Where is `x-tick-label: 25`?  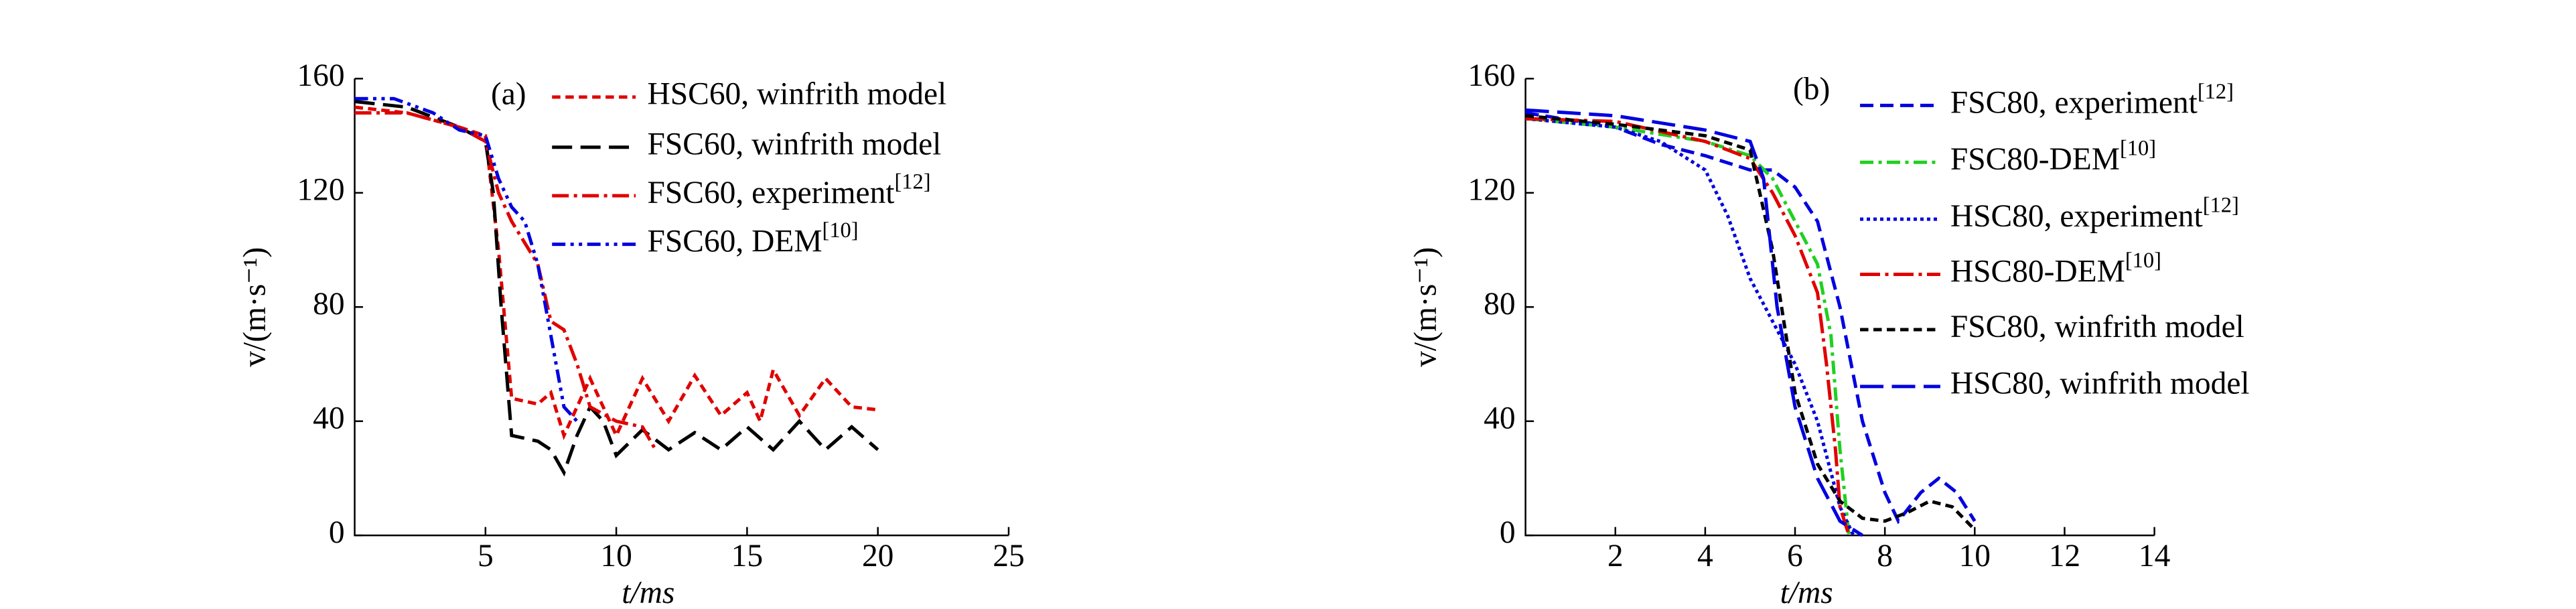 x-tick-label: 25 is located at coordinates (1008, 556).